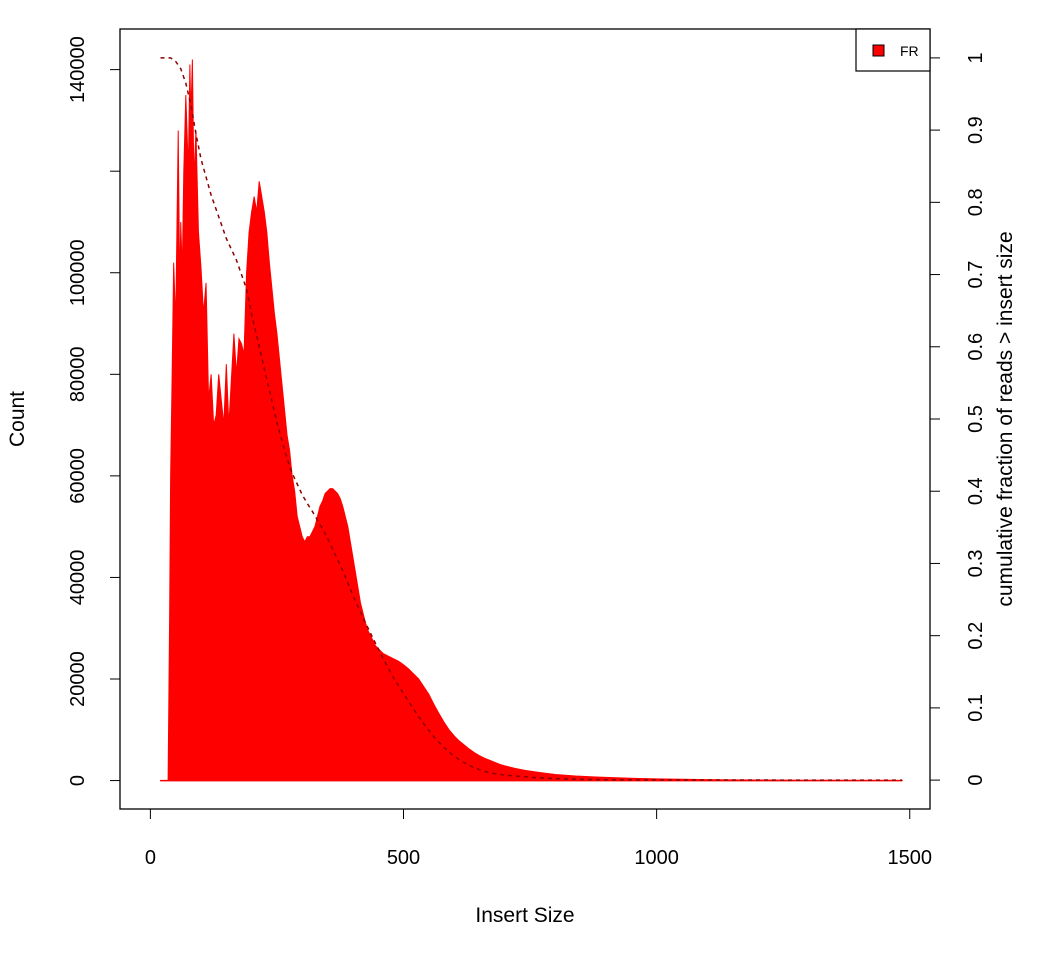 Image resolution: width=1050 pixels, height=960 pixels. Describe the element at coordinates (878, 50) in the screenshot. I see `legend-swatch` at that location.